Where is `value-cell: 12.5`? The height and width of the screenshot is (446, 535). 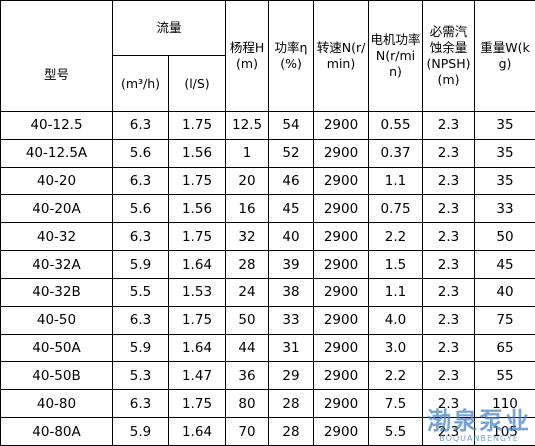 value-cell: 12.5 is located at coordinates (247, 125).